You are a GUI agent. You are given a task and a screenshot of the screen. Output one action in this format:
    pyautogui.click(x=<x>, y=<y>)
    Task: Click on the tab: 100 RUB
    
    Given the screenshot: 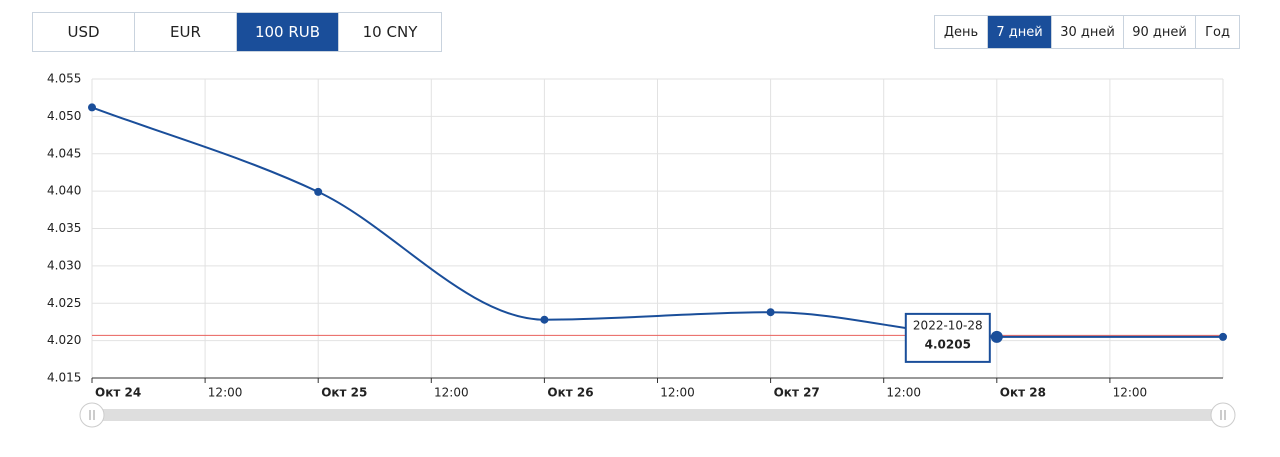 What is the action you would take?
    pyautogui.click(x=288, y=32)
    